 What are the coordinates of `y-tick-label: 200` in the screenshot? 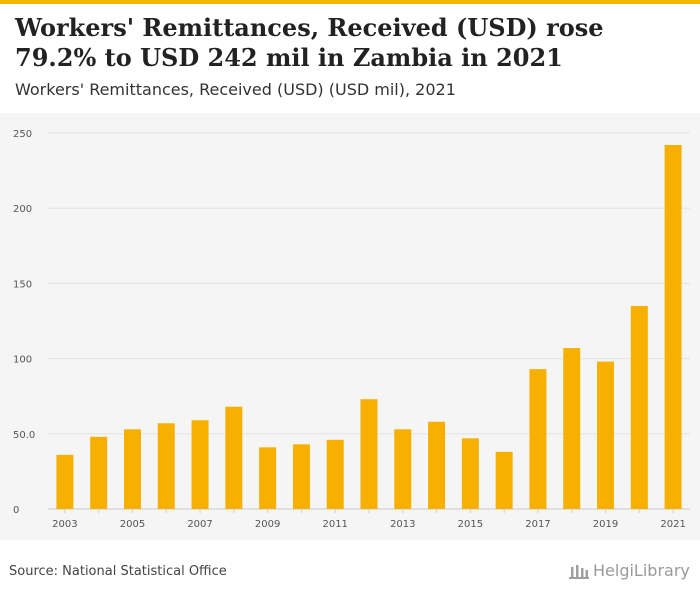 It's located at (22, 209).